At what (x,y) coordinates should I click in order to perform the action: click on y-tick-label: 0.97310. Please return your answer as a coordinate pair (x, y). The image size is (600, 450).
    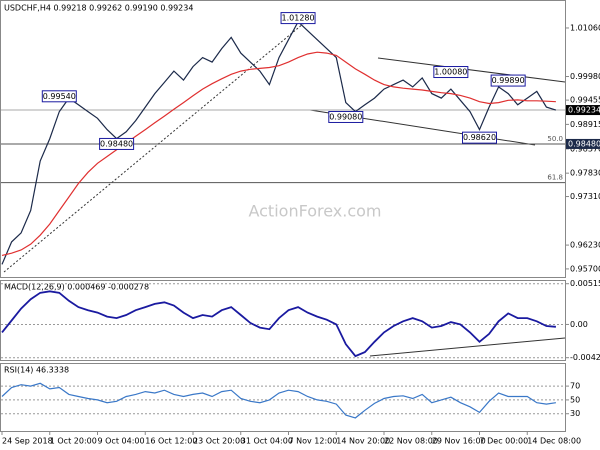
    Looking at the image, I should click on (585, 196).